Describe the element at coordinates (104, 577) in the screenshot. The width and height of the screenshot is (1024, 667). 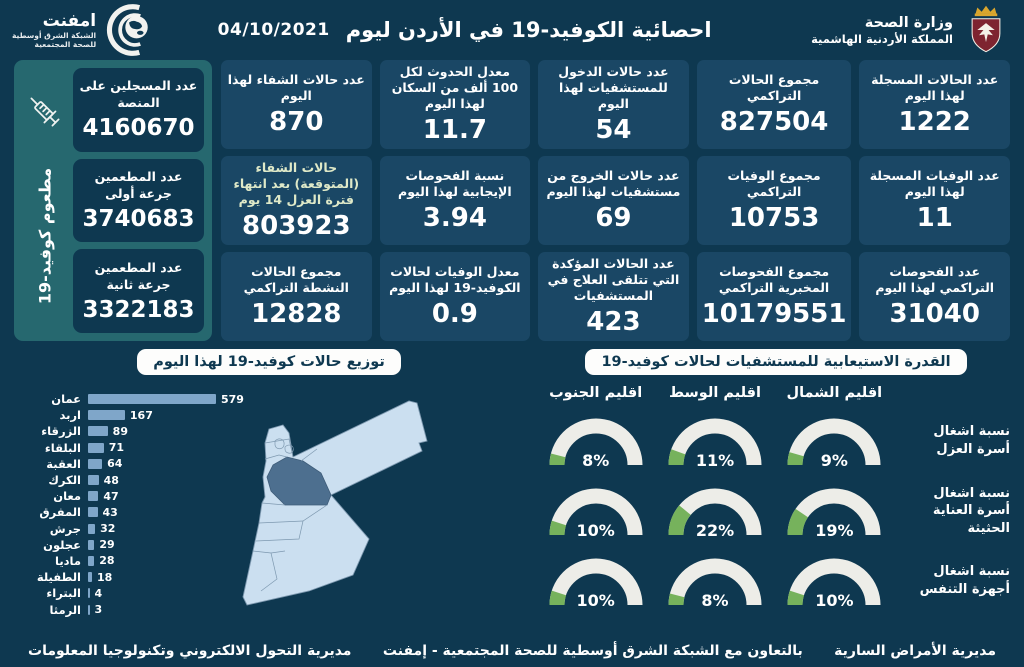
I see `bar-value: 18` at that location.